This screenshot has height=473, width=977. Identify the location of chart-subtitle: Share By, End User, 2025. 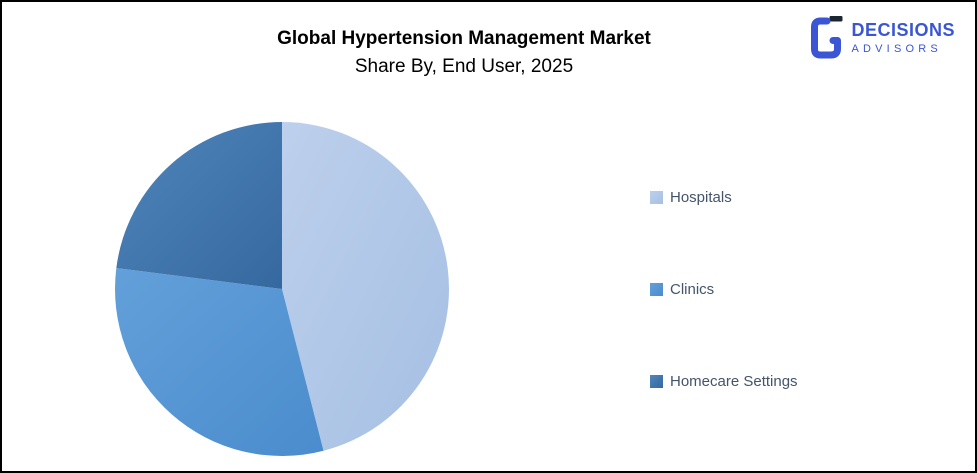
(464, 66).